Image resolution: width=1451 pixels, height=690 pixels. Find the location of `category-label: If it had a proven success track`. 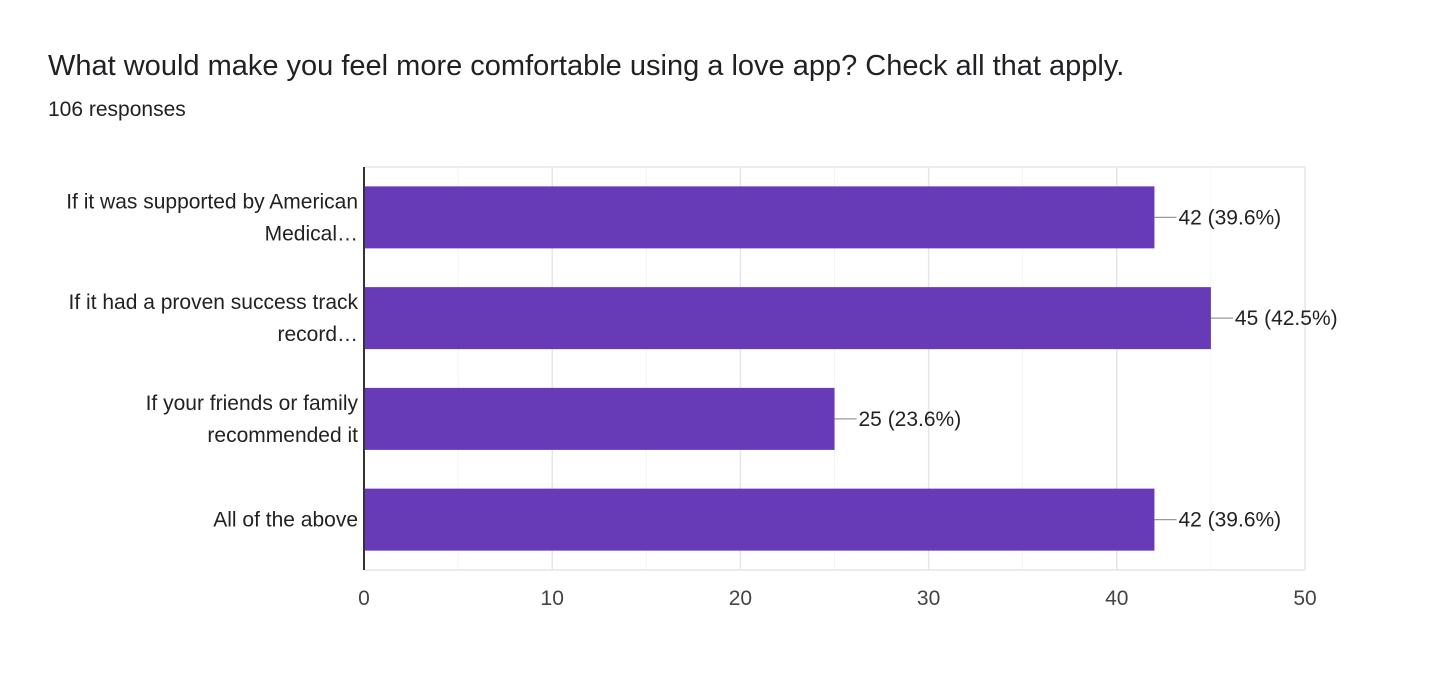

category-label: If it had a proven success track is located at coordinates (214, 302).